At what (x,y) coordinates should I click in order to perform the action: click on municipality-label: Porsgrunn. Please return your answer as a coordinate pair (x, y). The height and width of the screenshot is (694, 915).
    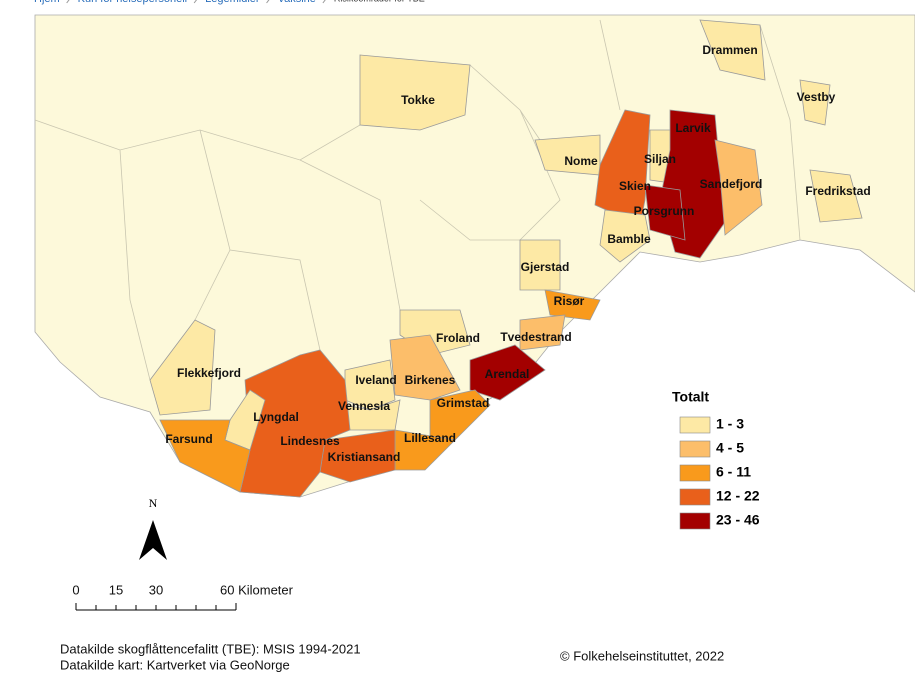
    Looking at the image, I should click on (664, 211).